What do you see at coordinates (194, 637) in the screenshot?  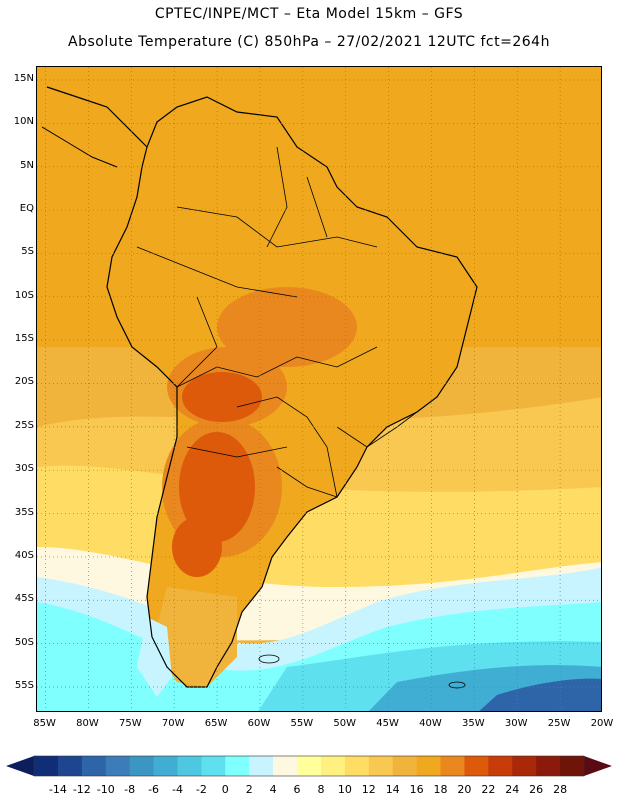 I see `patagonia-cooler` at bounding box center [194, 637].